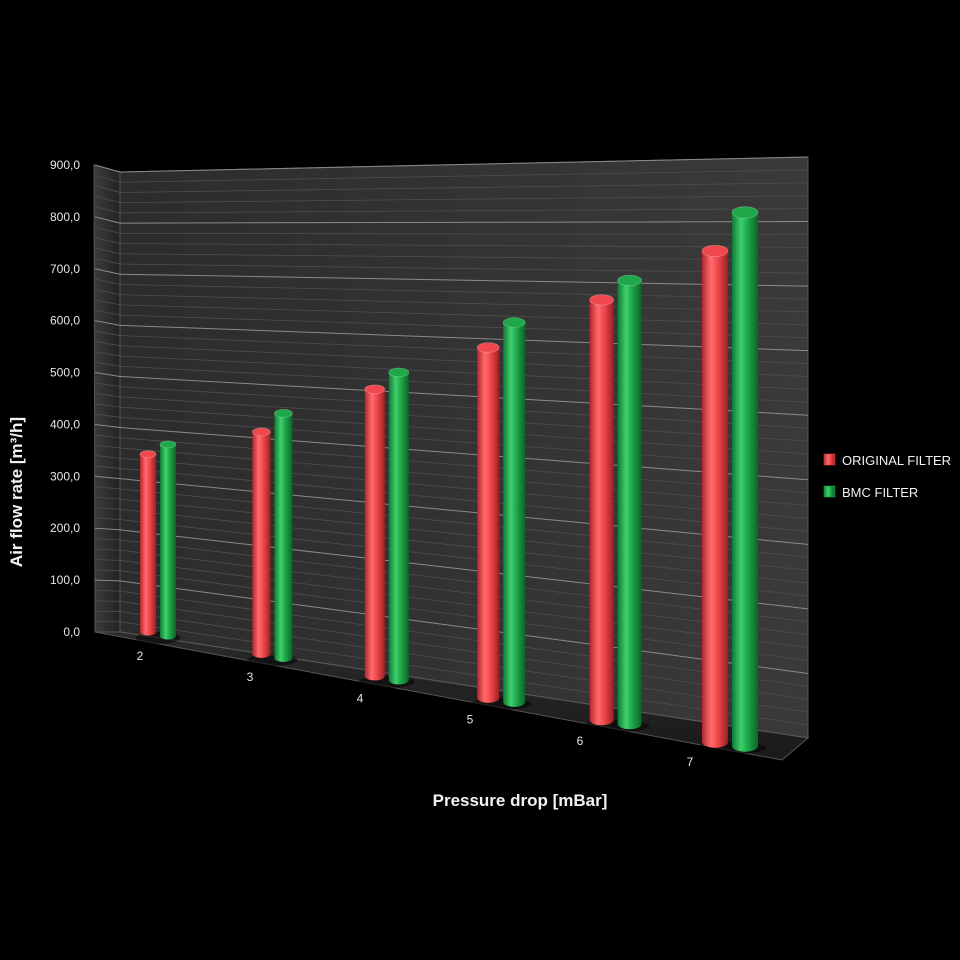 The height and width of the screenshot is (960, 960). What do you see at coordinates (690, 762) in the screenshot?
I see `x-tick-label: 7` at bounding box center [690, 762].